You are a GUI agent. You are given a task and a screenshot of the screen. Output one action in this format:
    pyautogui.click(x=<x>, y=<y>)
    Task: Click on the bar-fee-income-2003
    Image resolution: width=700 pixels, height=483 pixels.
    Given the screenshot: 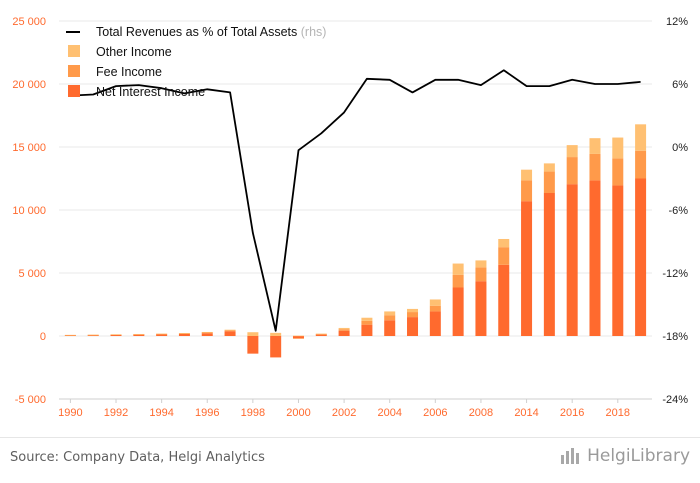 What is the action you would take?
    pyautogui.click(x=367, y=322)
    